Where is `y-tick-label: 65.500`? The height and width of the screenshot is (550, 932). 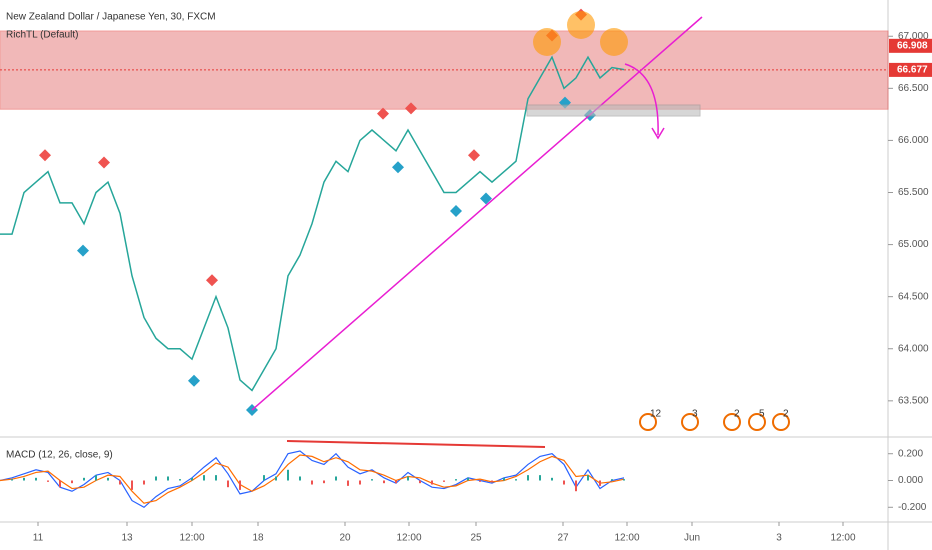 y-tick-label: 65.500 is located at coordinates (913, 192).